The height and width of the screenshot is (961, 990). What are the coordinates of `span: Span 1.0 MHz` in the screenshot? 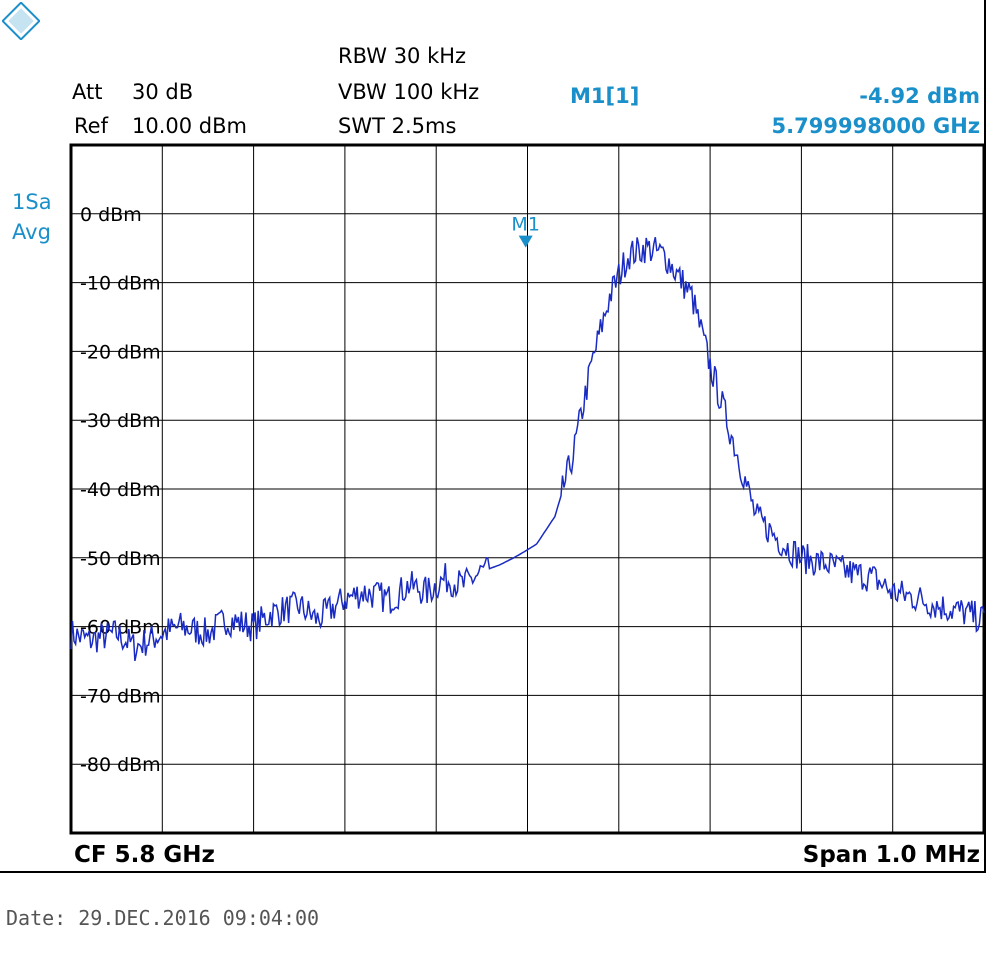 It's located at (891, 855).